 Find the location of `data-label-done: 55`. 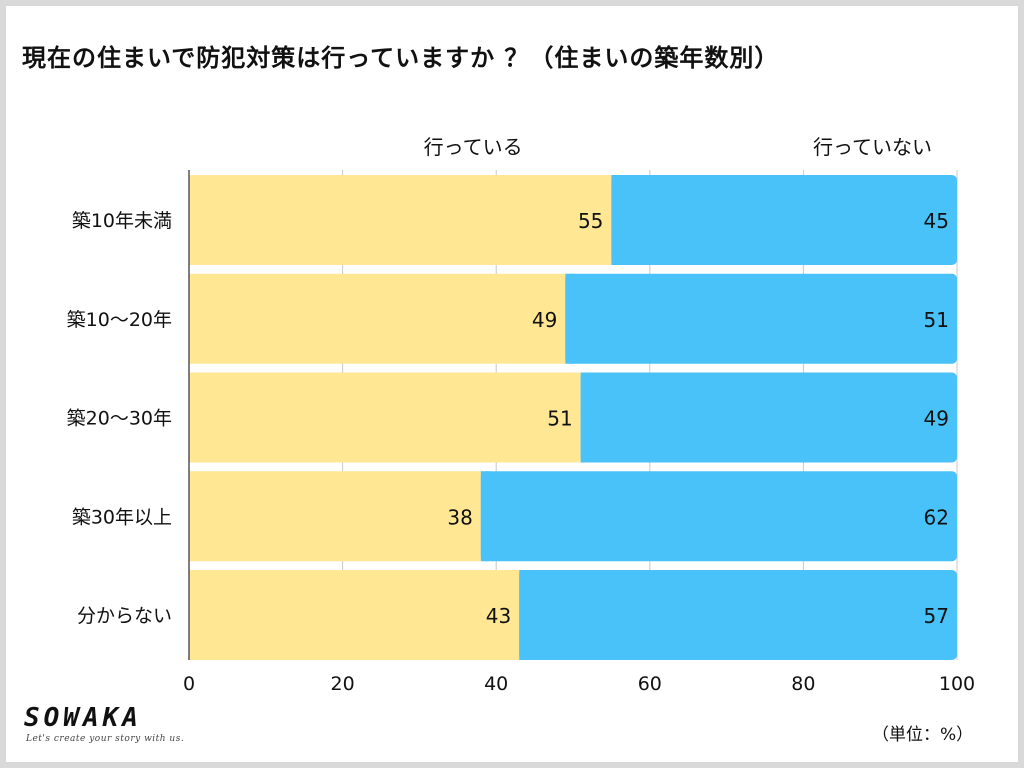

data-label-done: 55 is located at coordinates (590, 221).